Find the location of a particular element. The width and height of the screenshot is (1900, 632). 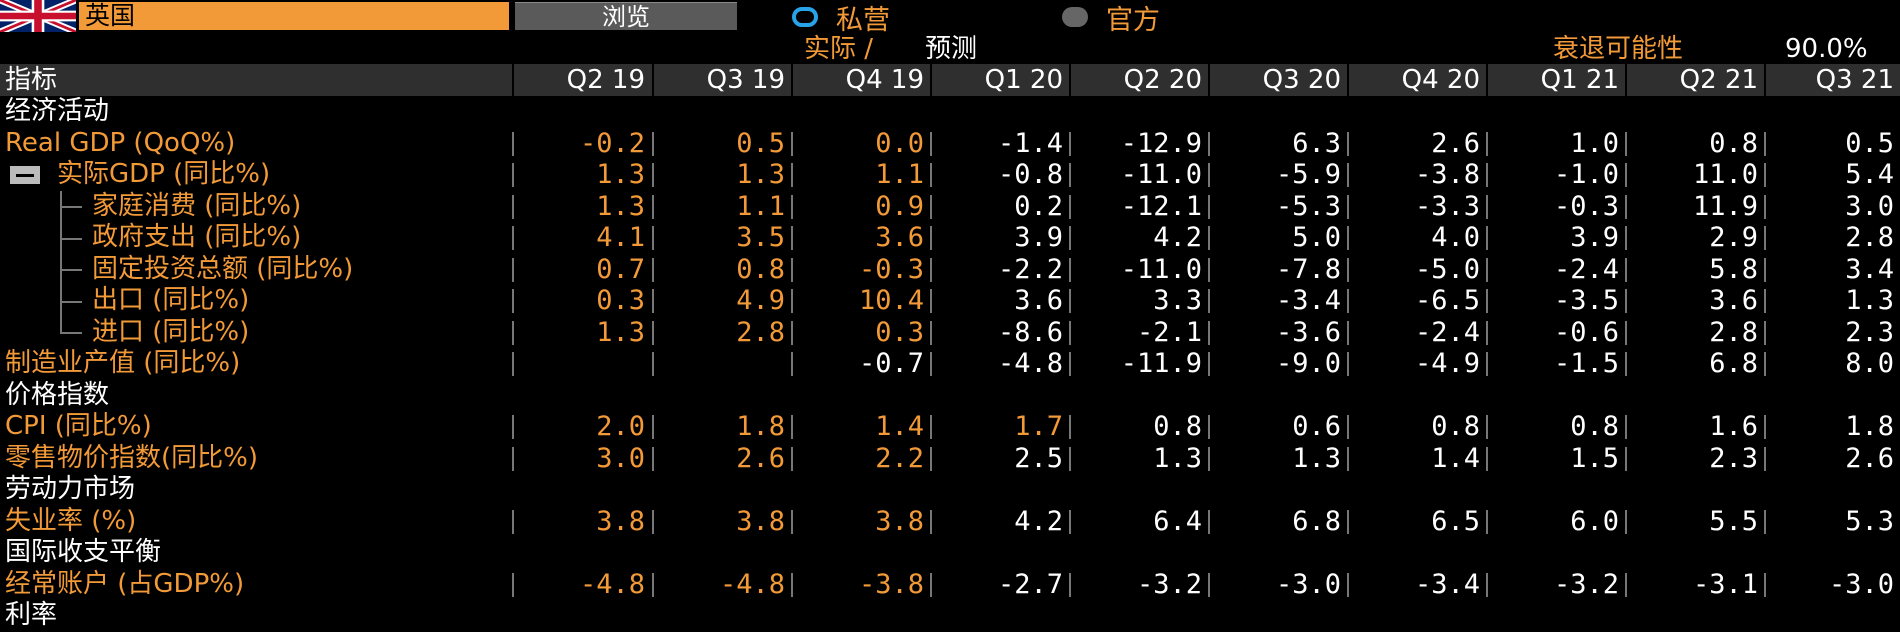

value-cell: 0.2 is located at coordinates (1038, 206).